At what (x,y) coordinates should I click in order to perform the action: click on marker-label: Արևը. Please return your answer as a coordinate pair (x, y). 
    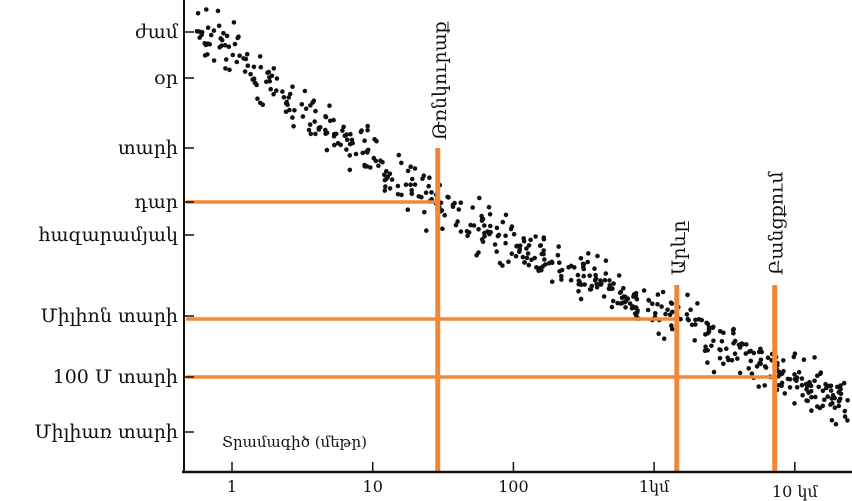
    Looking at the image, I should click on (679, 247).